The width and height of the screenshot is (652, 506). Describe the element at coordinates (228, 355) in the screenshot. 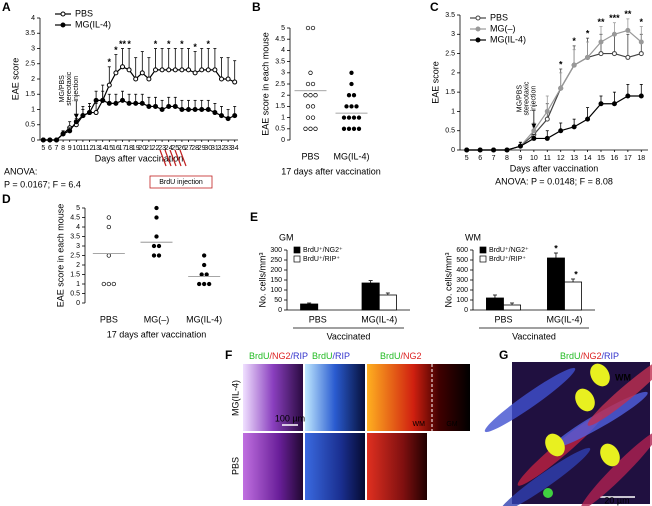

I see `panel-label: F` at that location.